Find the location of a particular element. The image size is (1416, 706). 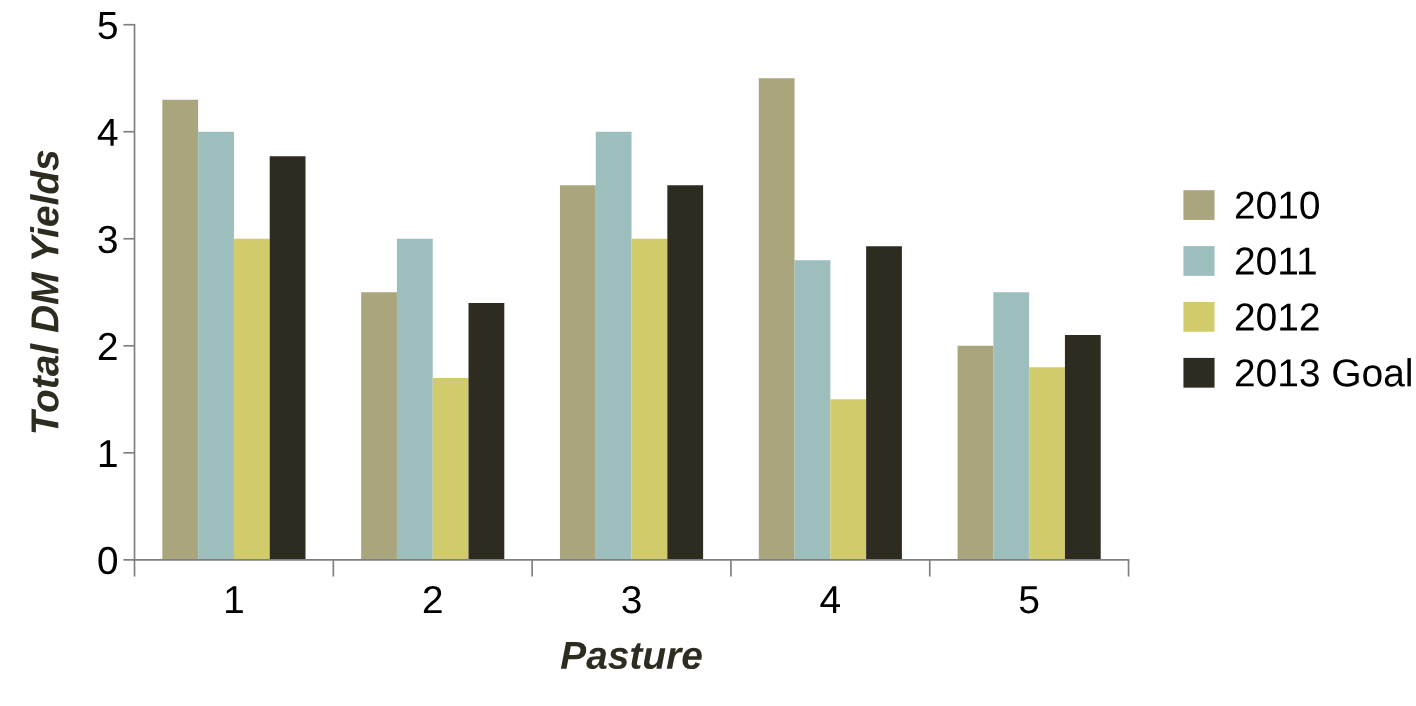

x-tick-label: 5 is located at coordinates (1029, 600).